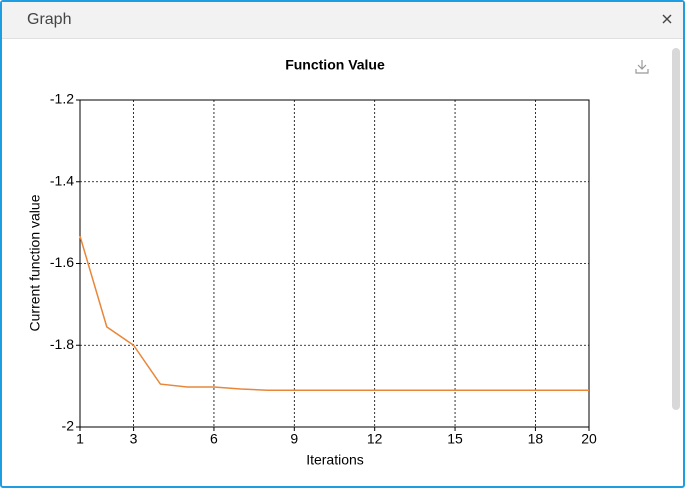 Image resolution: width=685 pixels, height=488 pixels. Describe the element at coordinates (62, 99) in the screenshot. I see `y-tick-label: -1.2` at that location.